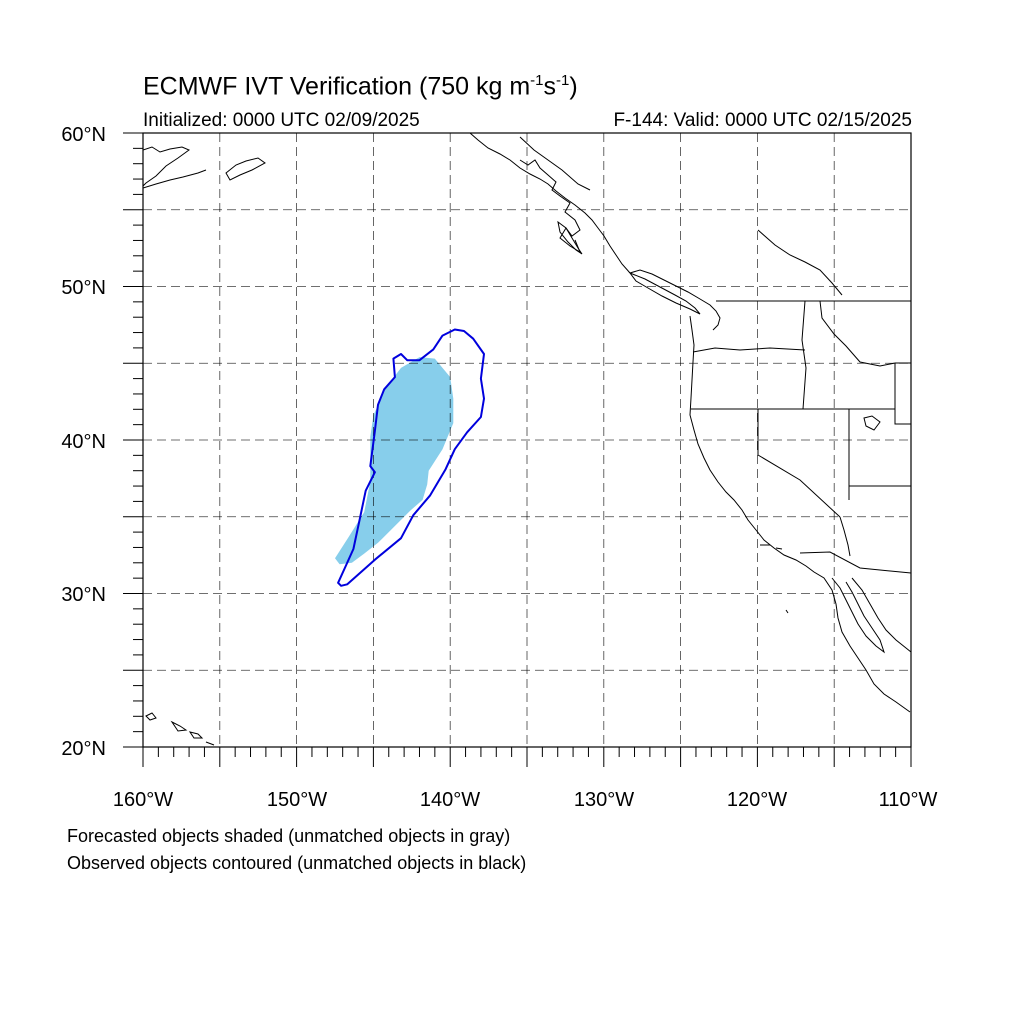 Image resolution: width=1024 pixels, height=1024 pixels. What do you see at coordinates (804, 355) in the screenshot?
I see `idaho-west-border` at bounding box center [804, 355].